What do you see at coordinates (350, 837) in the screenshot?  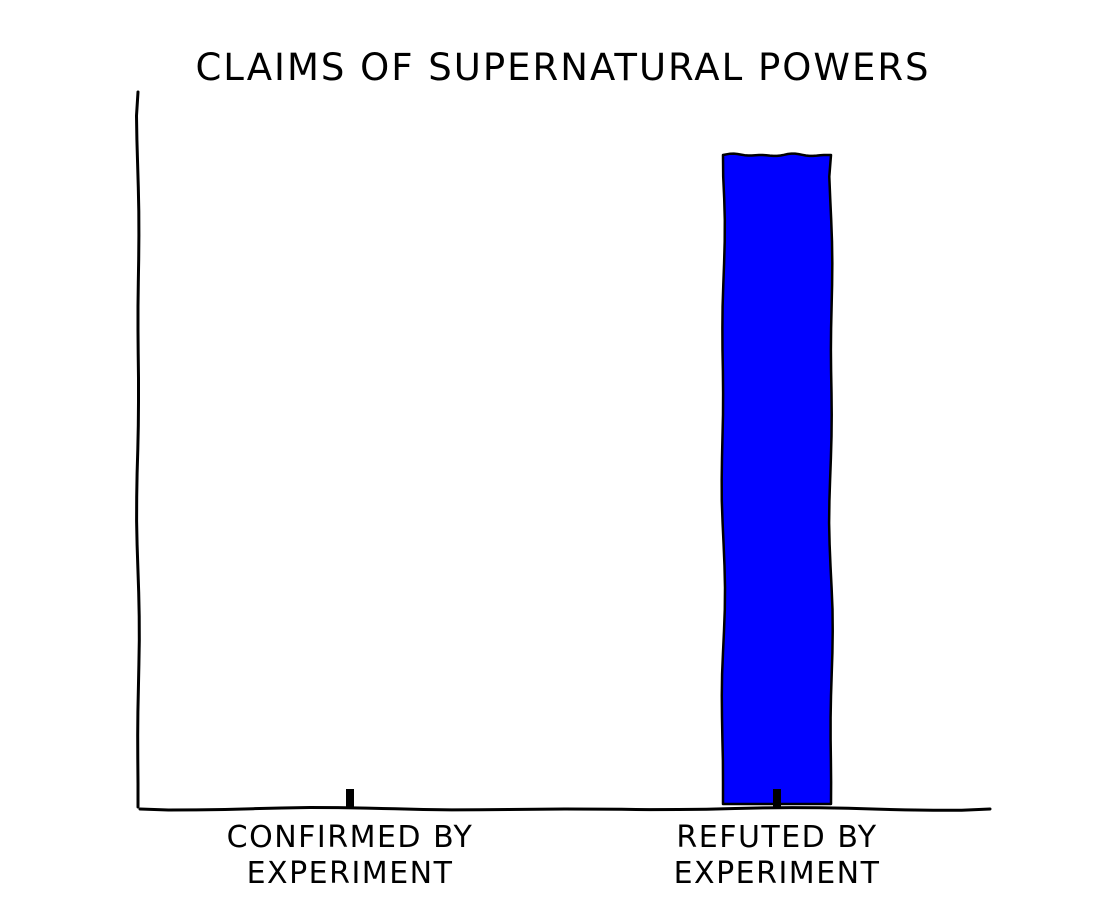 I see `x-tick-label-0-0: CONFIRMED BY` at bounding box center [350, 837].